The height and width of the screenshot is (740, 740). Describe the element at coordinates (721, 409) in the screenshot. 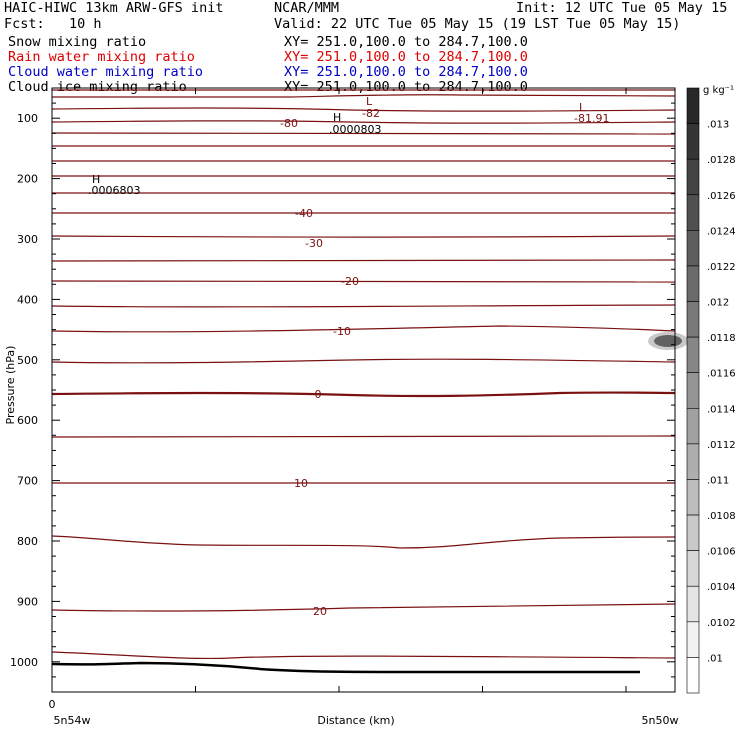

I see `colorbar-label: .0114` at that location.